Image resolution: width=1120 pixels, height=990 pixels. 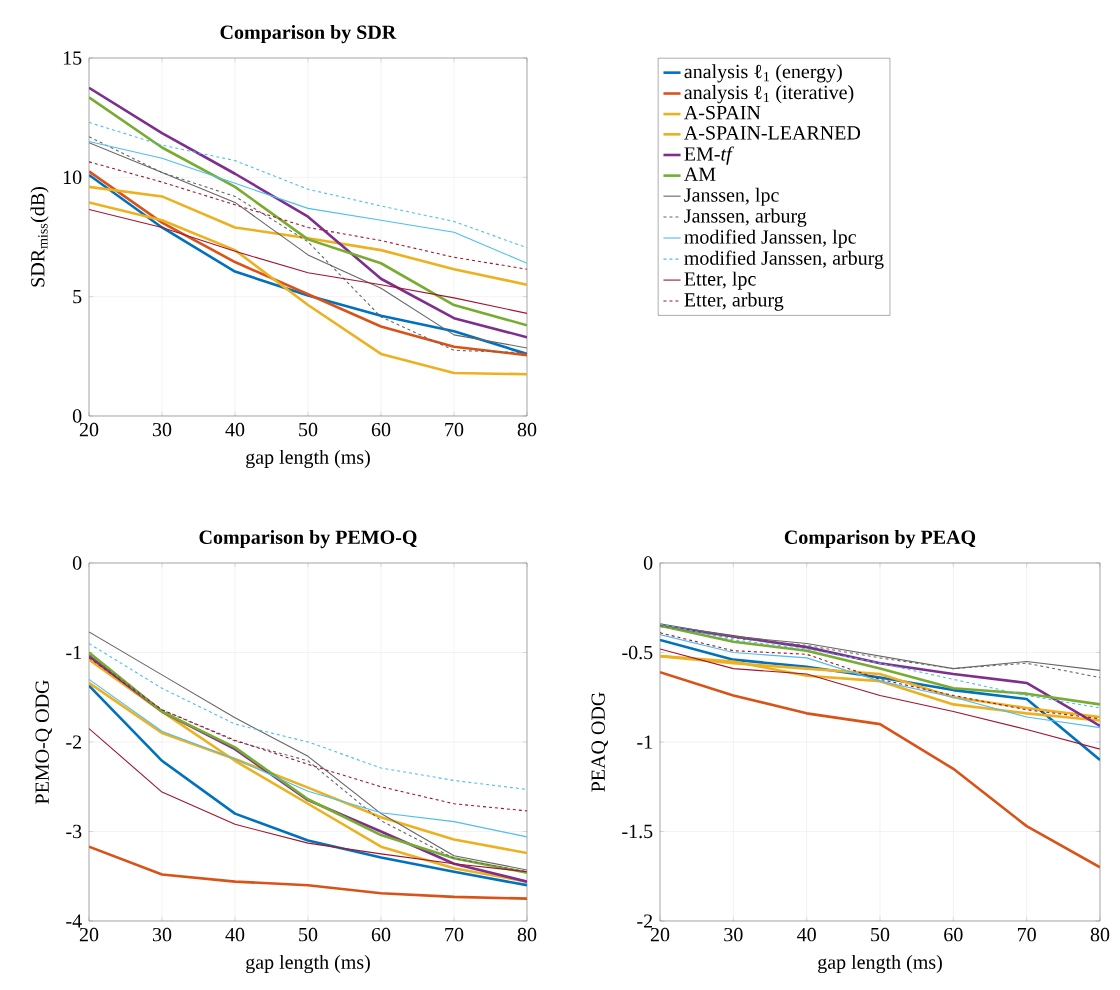 I want to click on y-tick-label: -1.5, so click(x=637, y=831).